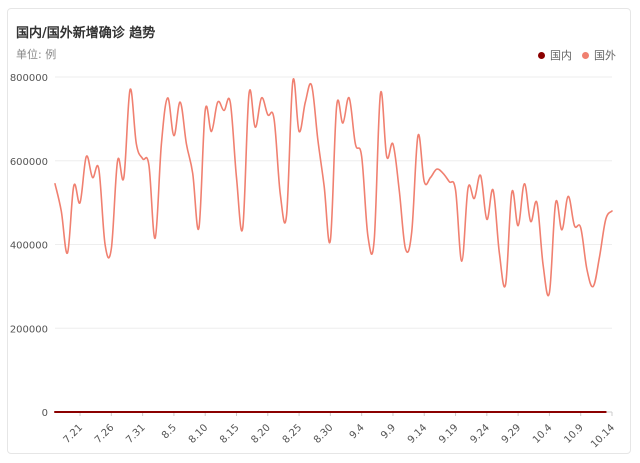 Image resolution: width=640 pixels, height=463 pixels. I want to click on x-tick-label: 8.15, so click(230, 434).